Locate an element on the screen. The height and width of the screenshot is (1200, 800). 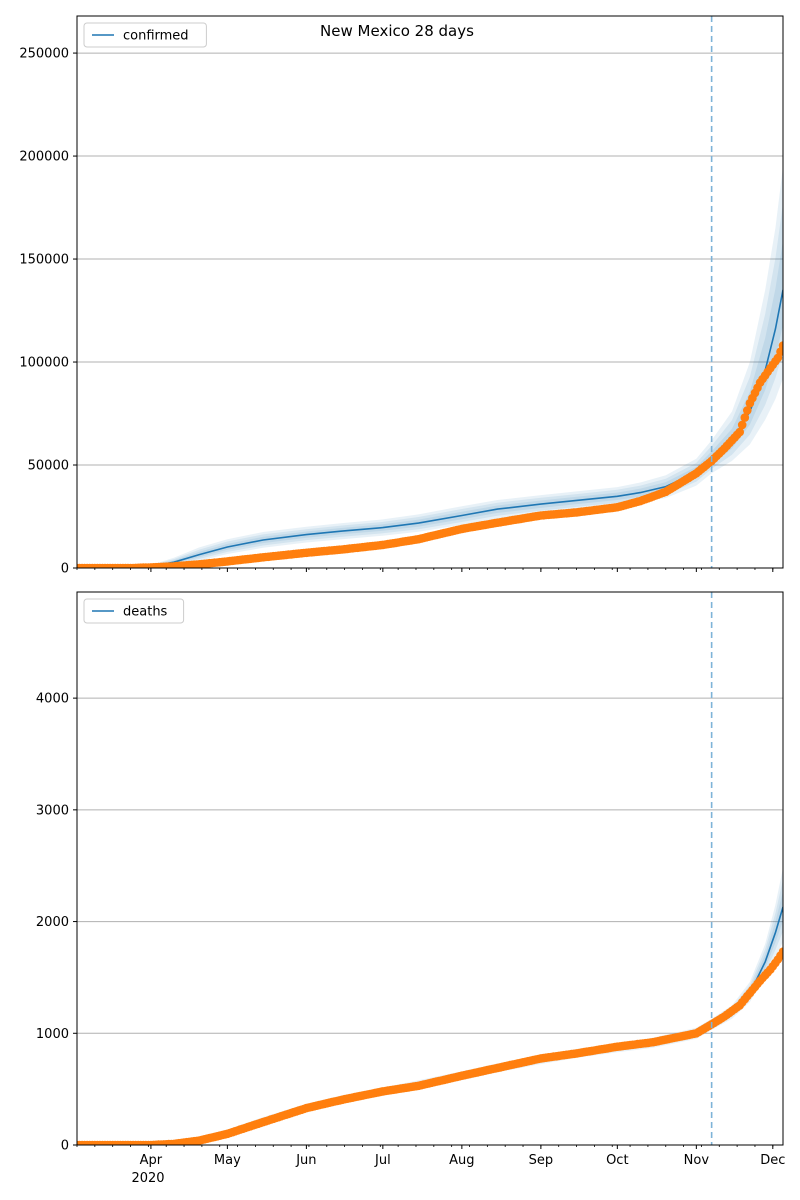
y-tick-label: 250000 is located at coordinates (44, 54).